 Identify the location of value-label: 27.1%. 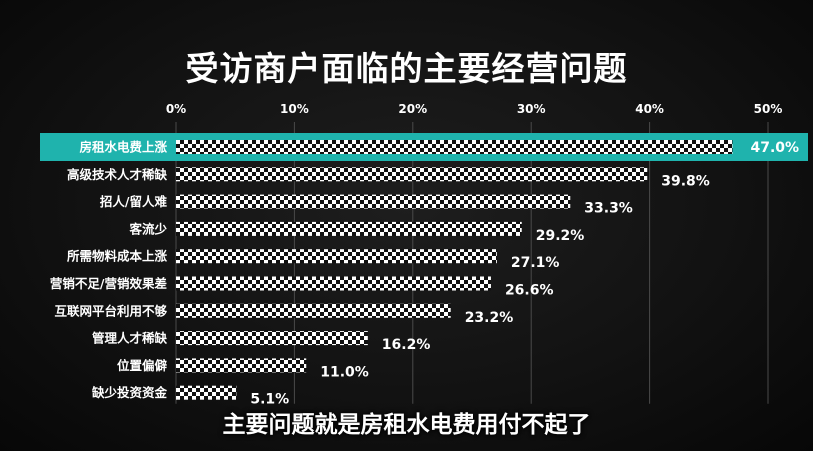
(535, 263).